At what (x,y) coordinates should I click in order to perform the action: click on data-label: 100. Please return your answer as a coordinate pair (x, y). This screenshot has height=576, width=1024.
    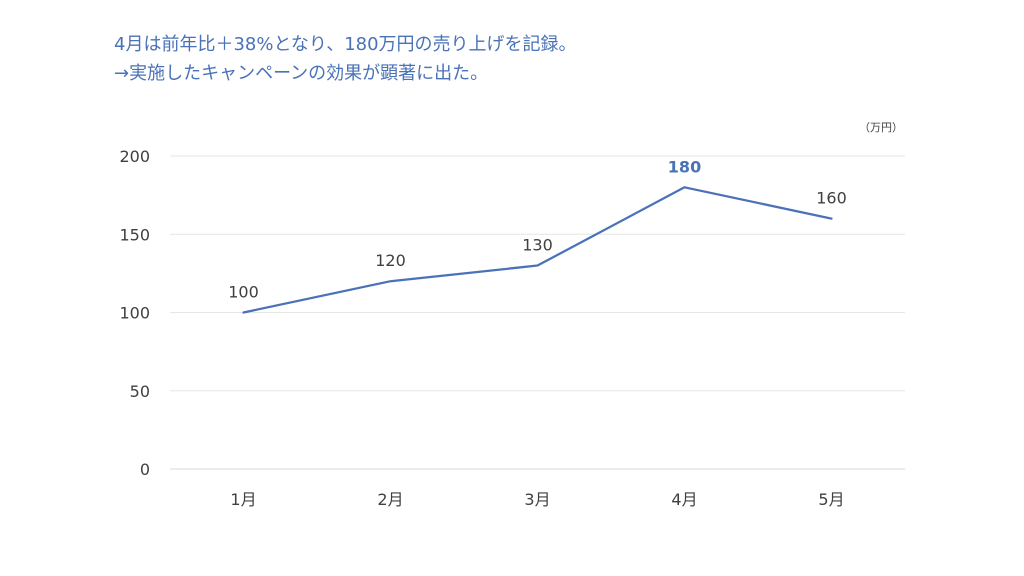
    Looking at the image, I should click on (243, 292).